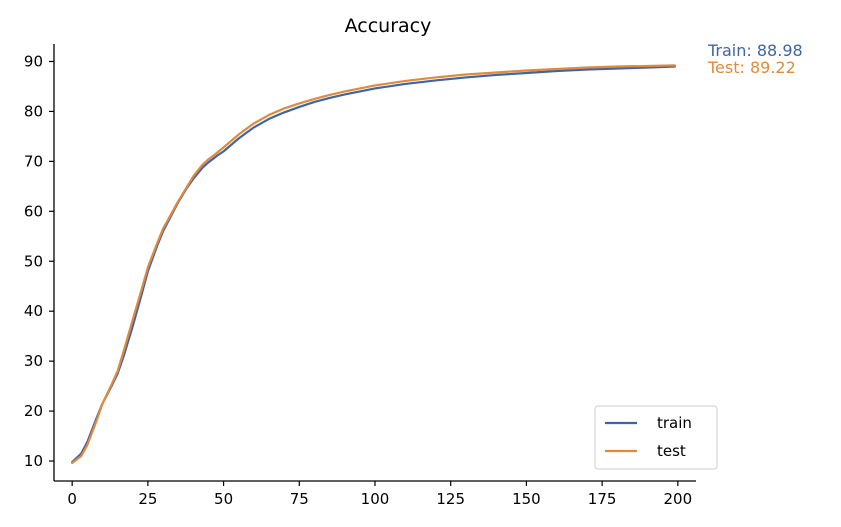  What do you see at coordinates (33, 161) in the screenshot?
I see `y-tick-label: 70` at bounding box center [33, 161].